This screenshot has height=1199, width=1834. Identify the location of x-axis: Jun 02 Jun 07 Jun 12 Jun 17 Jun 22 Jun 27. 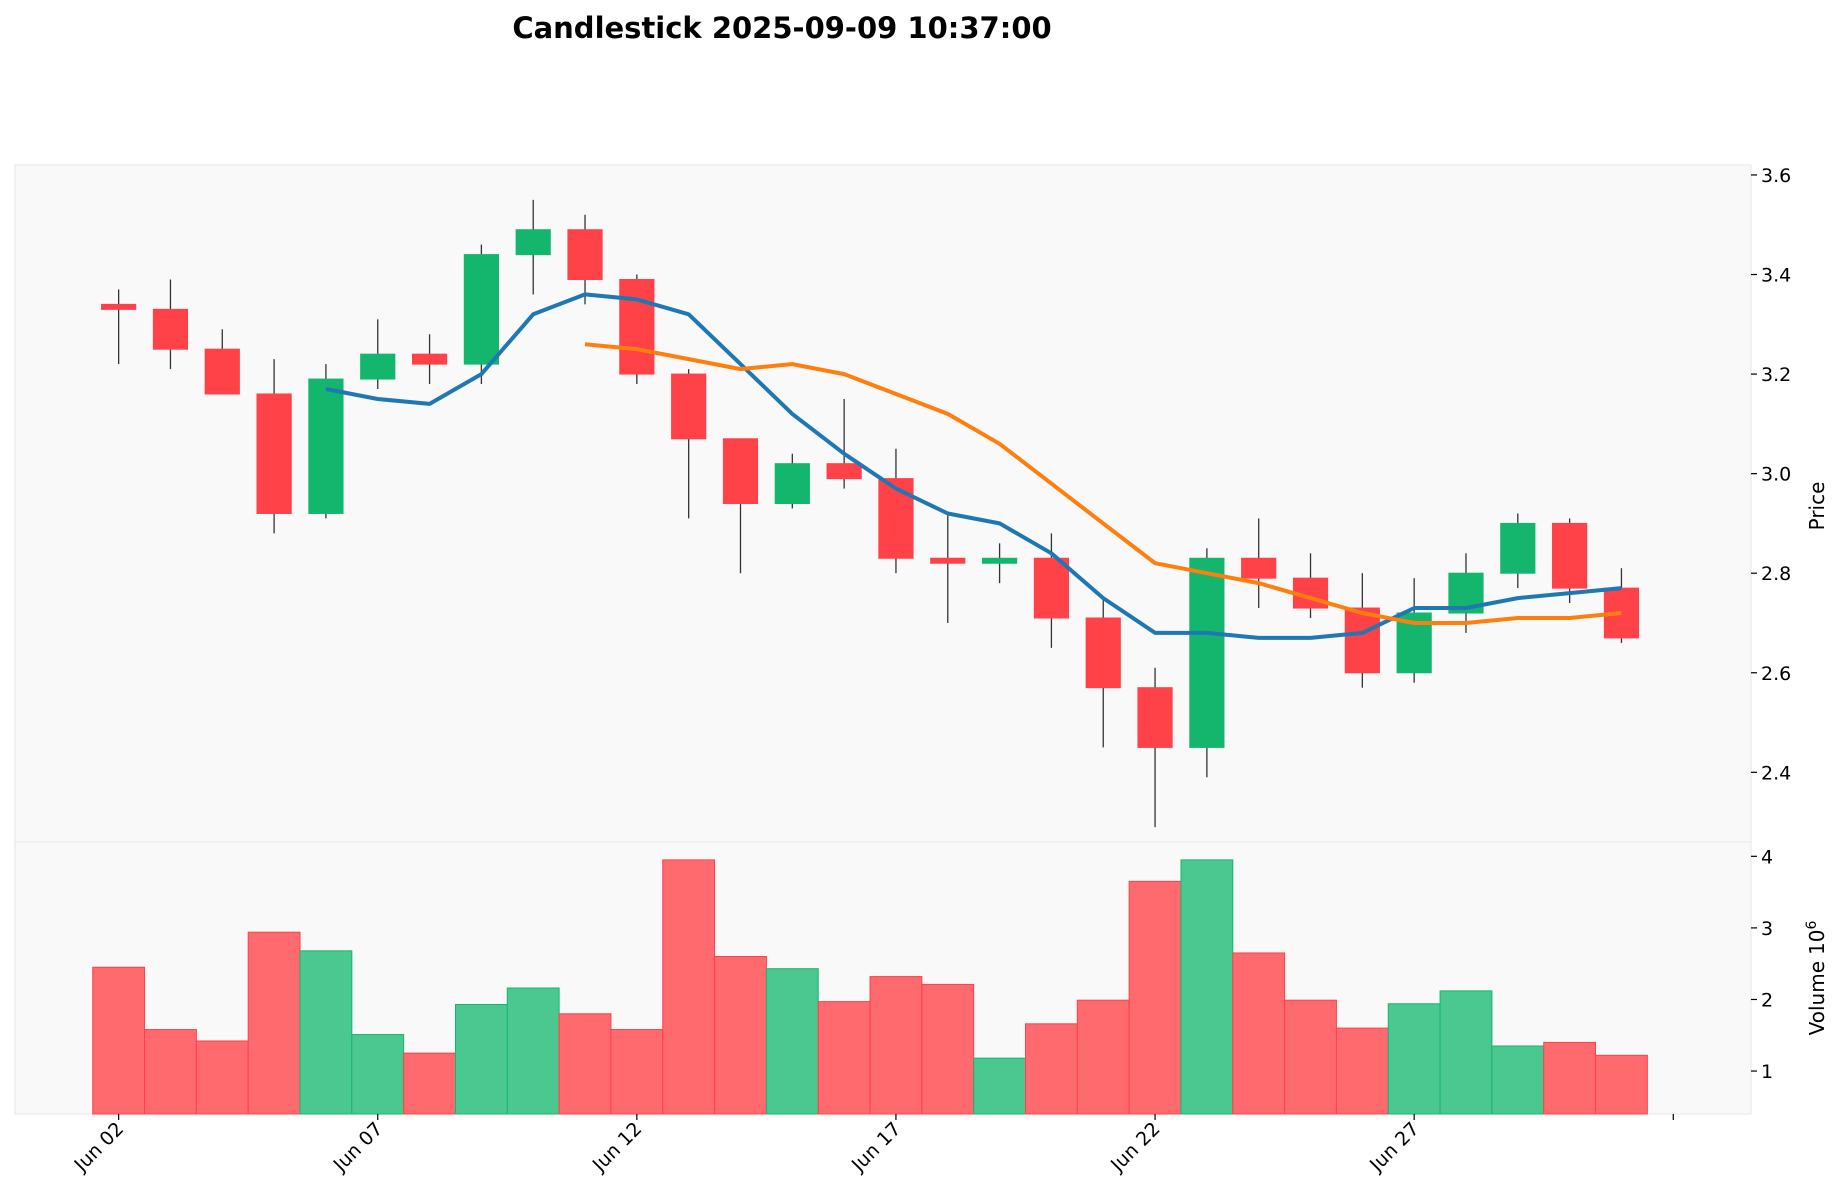
(872, 1145).